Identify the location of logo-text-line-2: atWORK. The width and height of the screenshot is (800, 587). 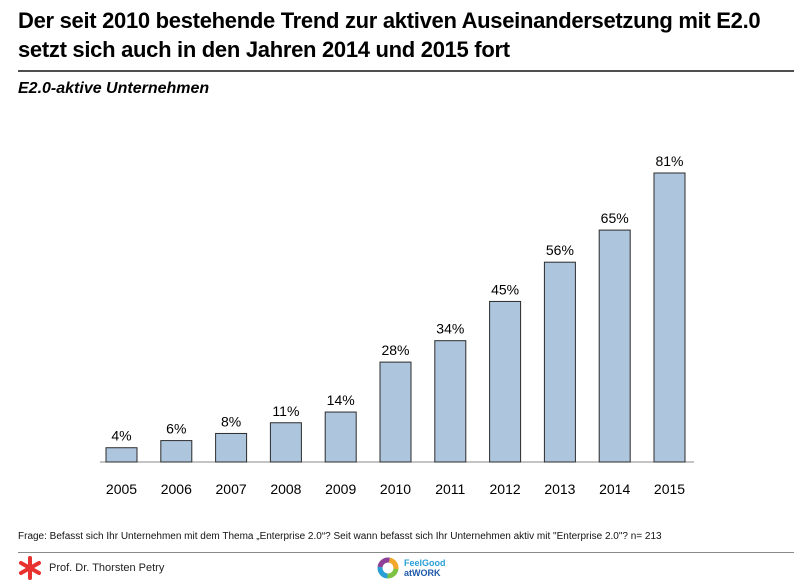
(422, 573).